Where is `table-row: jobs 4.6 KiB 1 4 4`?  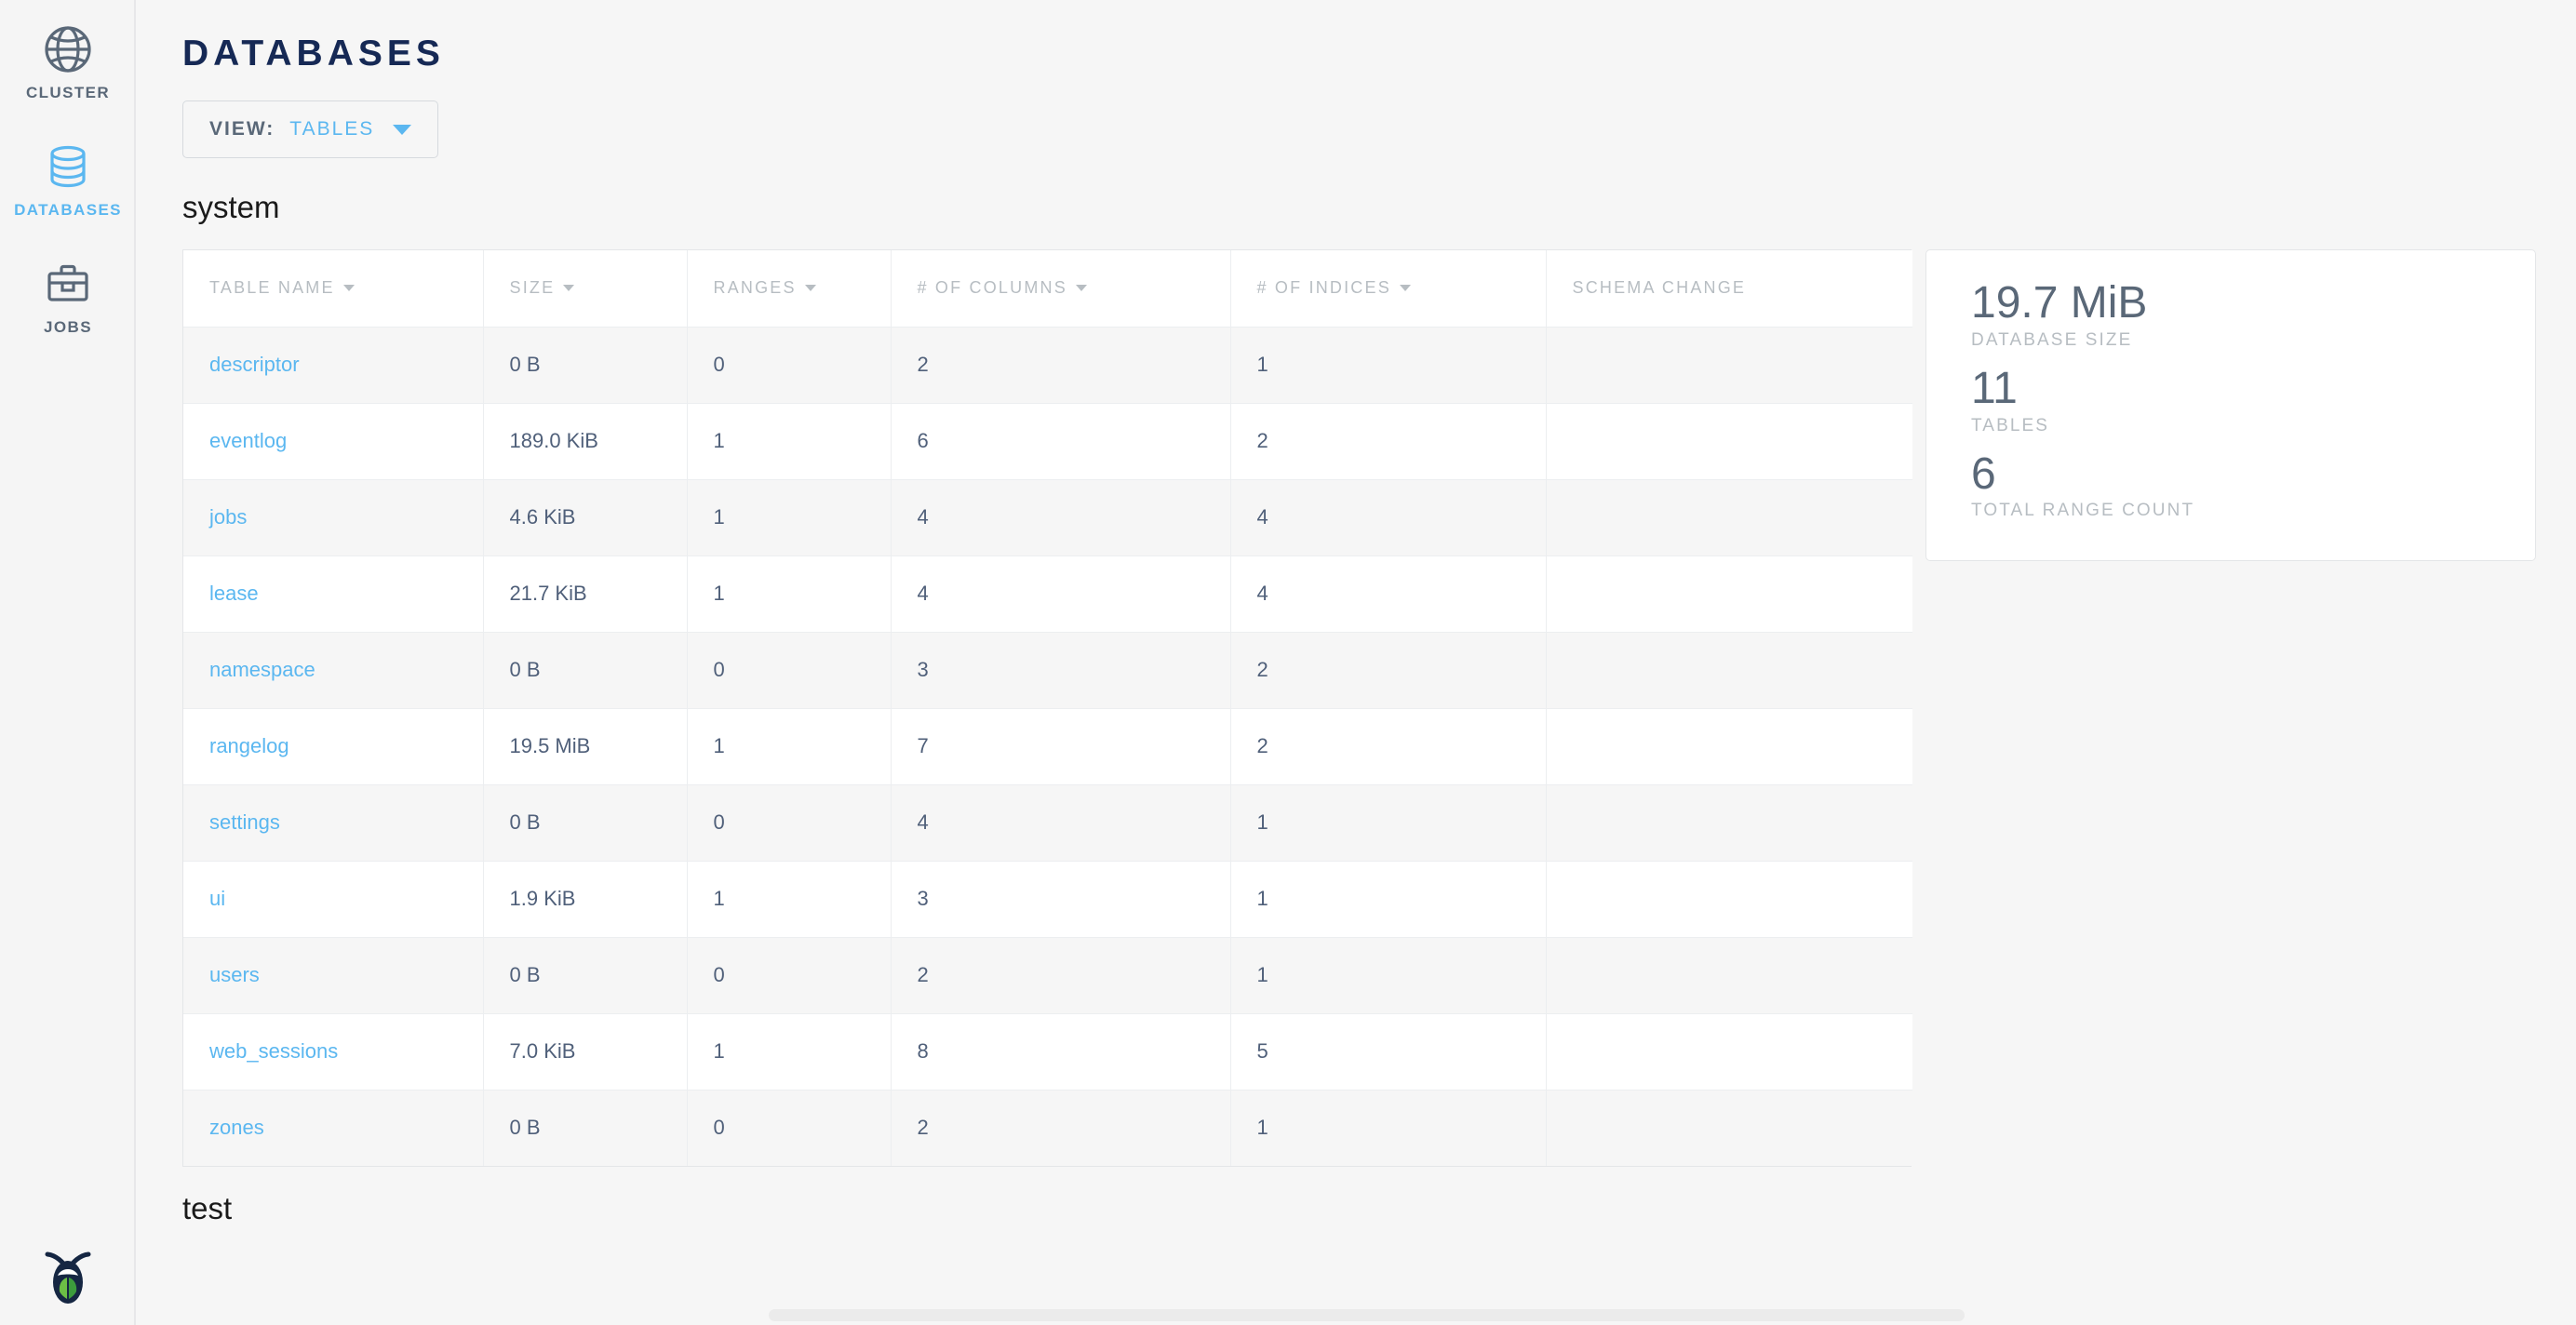 table-row: jobs 4.6 KiB 1 4 4 is located at coordinates (1047, 517).